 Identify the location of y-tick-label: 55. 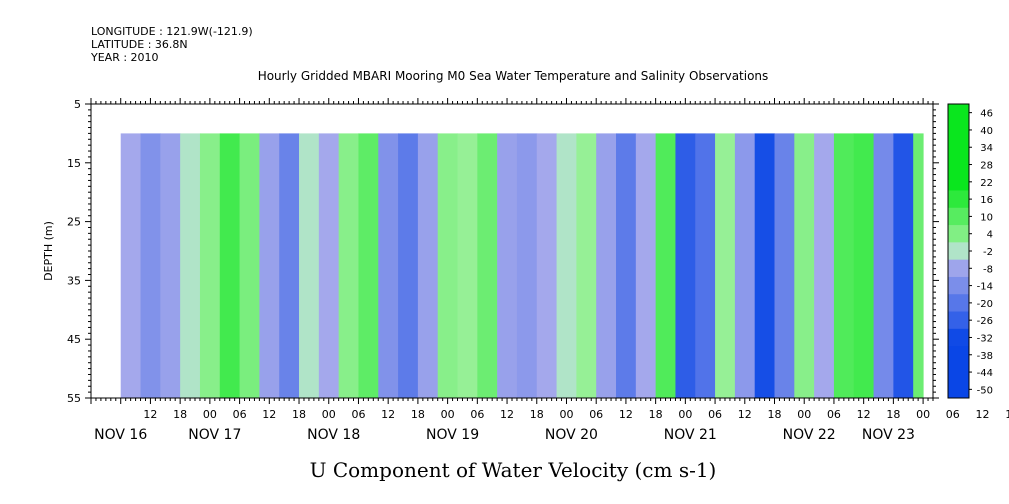
(74, 398).